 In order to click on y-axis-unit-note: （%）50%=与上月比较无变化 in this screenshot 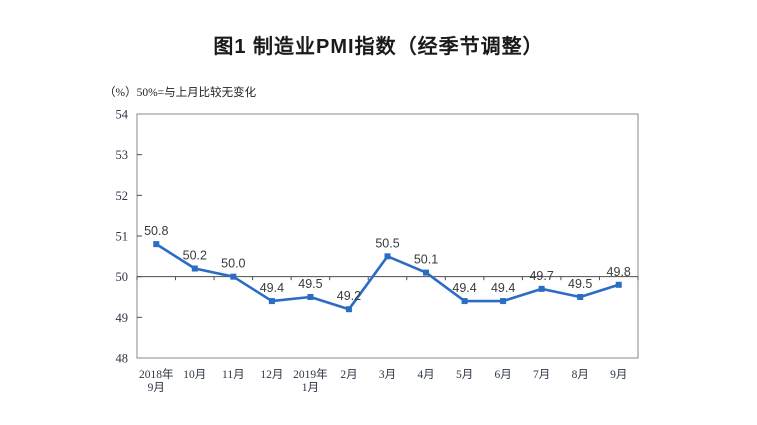, I will do `click(180, 93)`.